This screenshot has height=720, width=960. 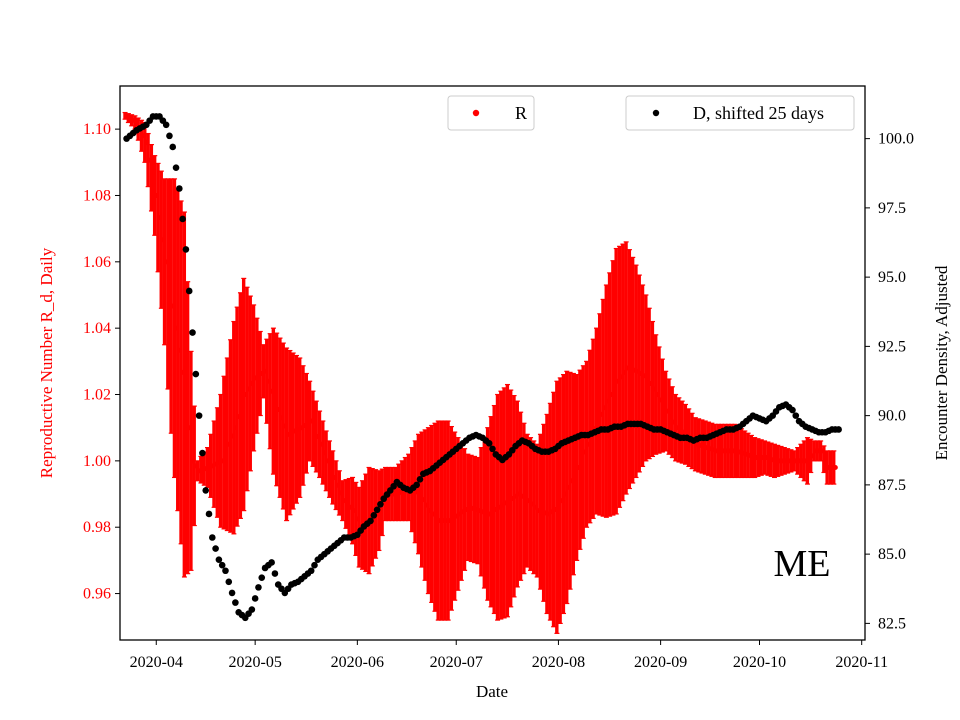 I want to click on legend-r: R, so click(x=491, y=113).